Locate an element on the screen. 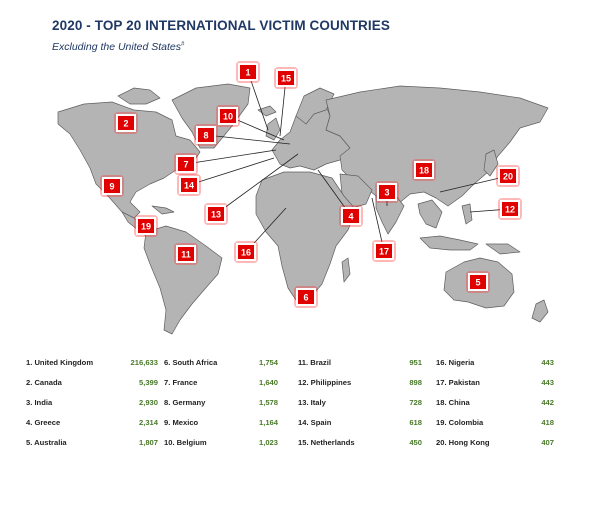  table-row: 7. France 1,640 is located at coordinates (221, 384).